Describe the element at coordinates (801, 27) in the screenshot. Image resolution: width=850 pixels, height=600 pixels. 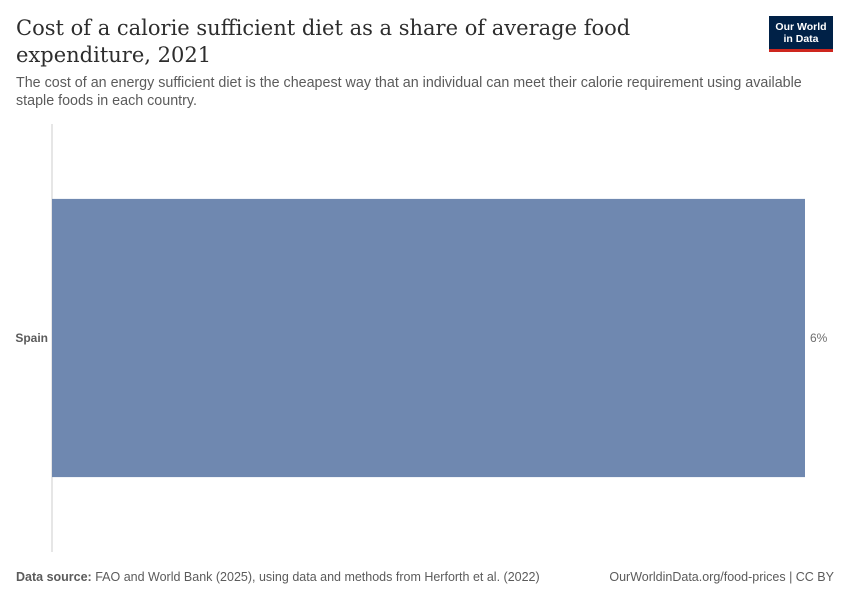
I see `logo-line-1: Our World` at that location.